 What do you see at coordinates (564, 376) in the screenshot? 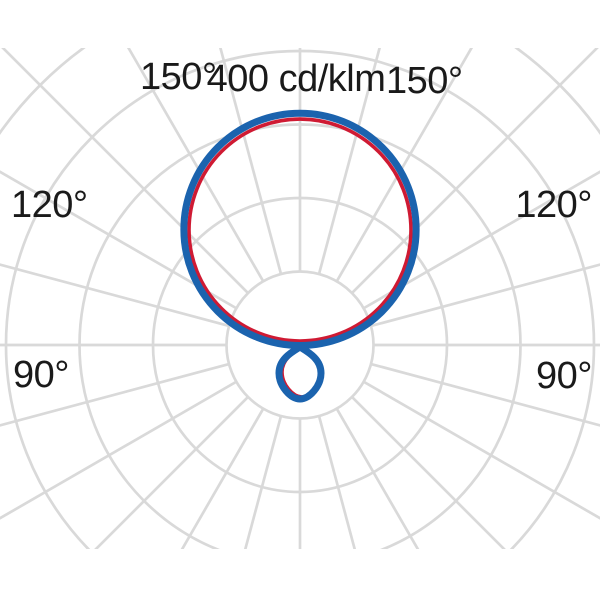
I see `angle-label-90-right: 90°` at bounding box center [564, 376].